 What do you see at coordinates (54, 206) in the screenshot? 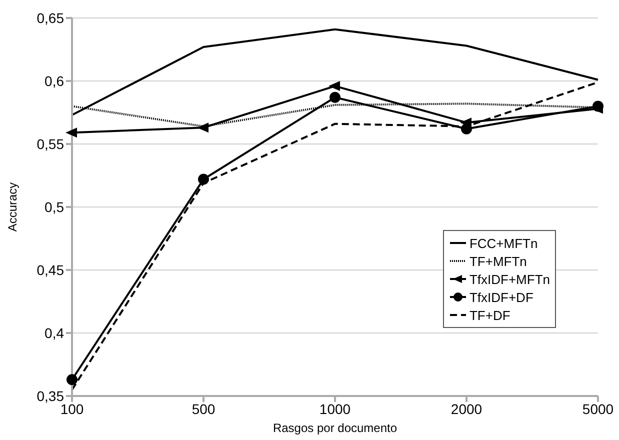
I see `y-tick-label: 0,5` at bounding box center [54, 206].